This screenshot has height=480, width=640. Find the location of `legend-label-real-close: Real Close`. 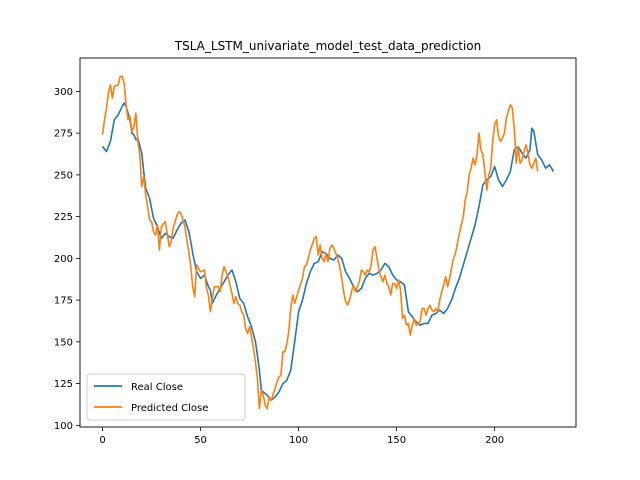

legend-label-real-close: Real Close is located at coordinates (157, 387).